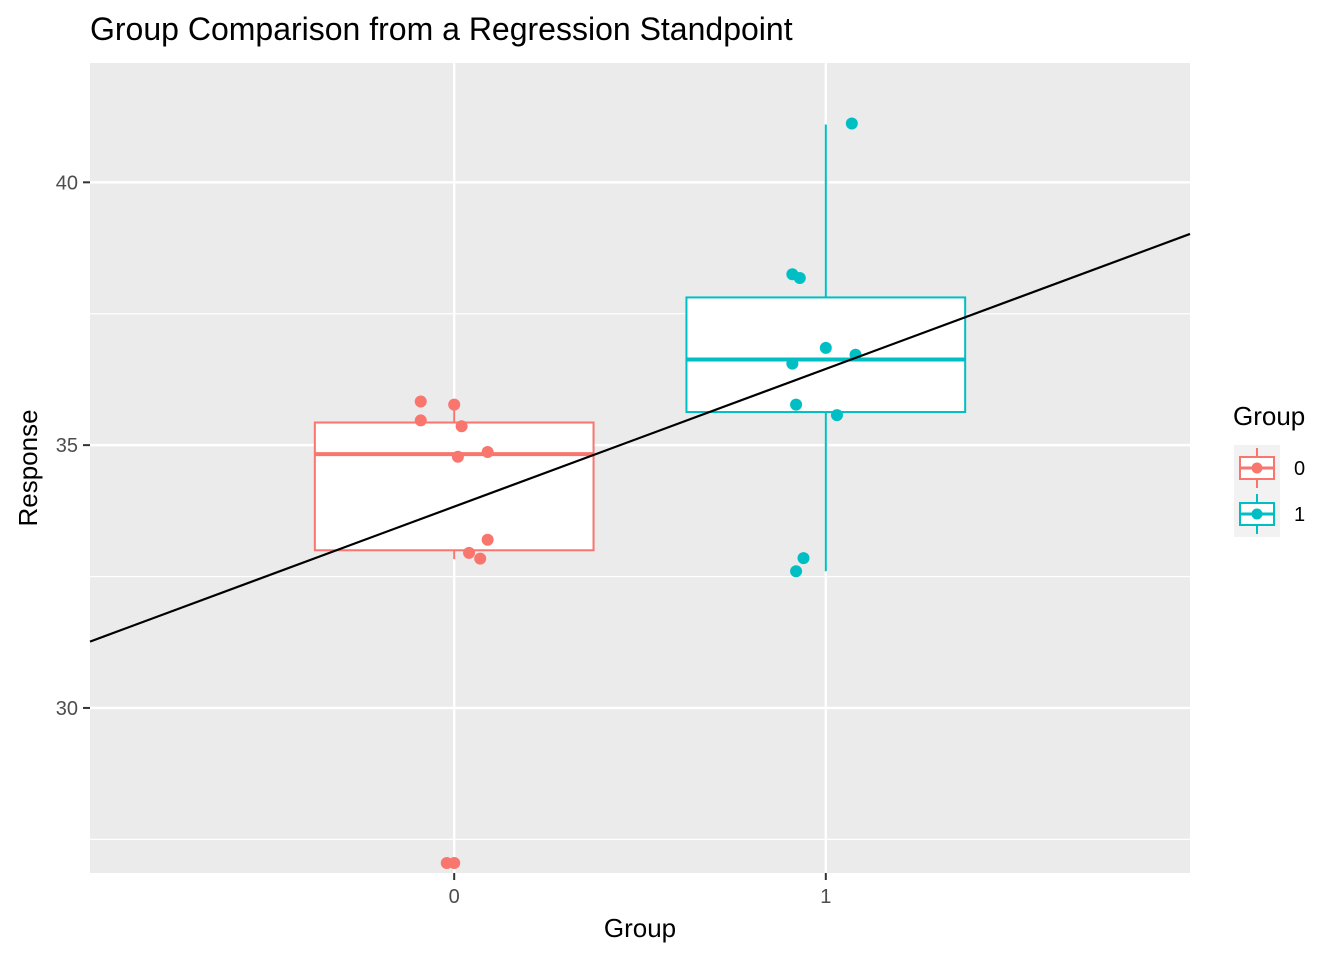  What do you see at coordinates (1269, 514) in the screenshot?
I see `legend-entry-1: 1` at bounding box center [1269, 514].